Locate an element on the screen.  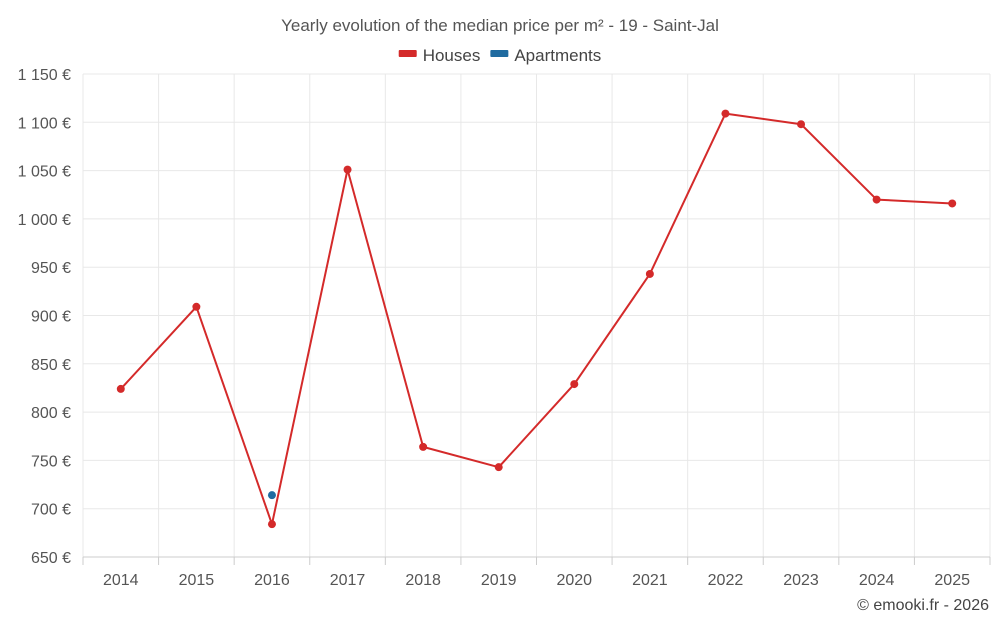
x-tick-label: 2016 is located at coordinates (272, 580).